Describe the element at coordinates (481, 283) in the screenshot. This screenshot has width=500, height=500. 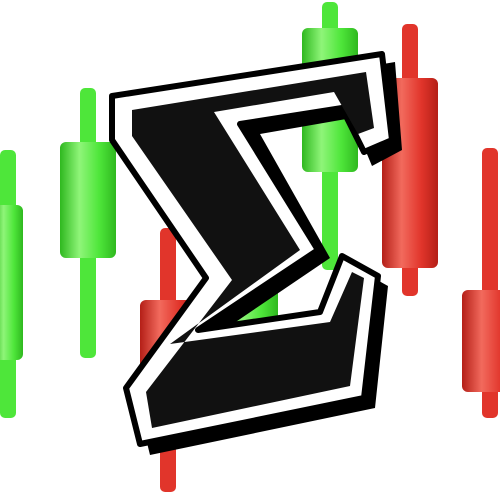
I see `candlestick-bearish` at that location.